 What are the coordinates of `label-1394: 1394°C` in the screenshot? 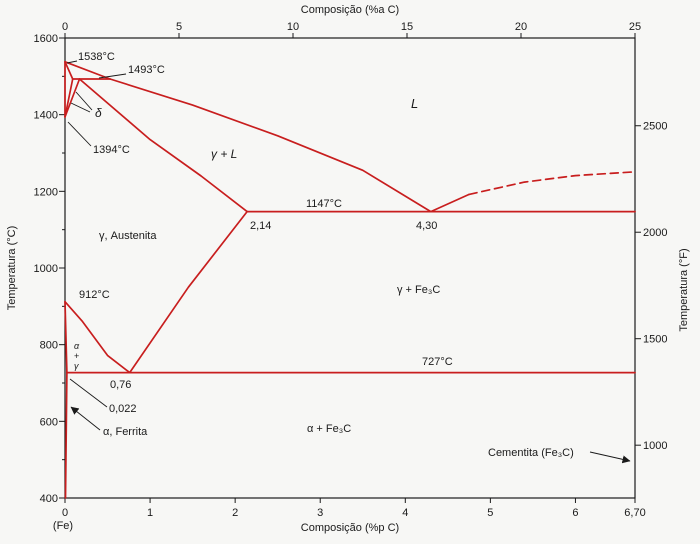 It's located at (111, 150).